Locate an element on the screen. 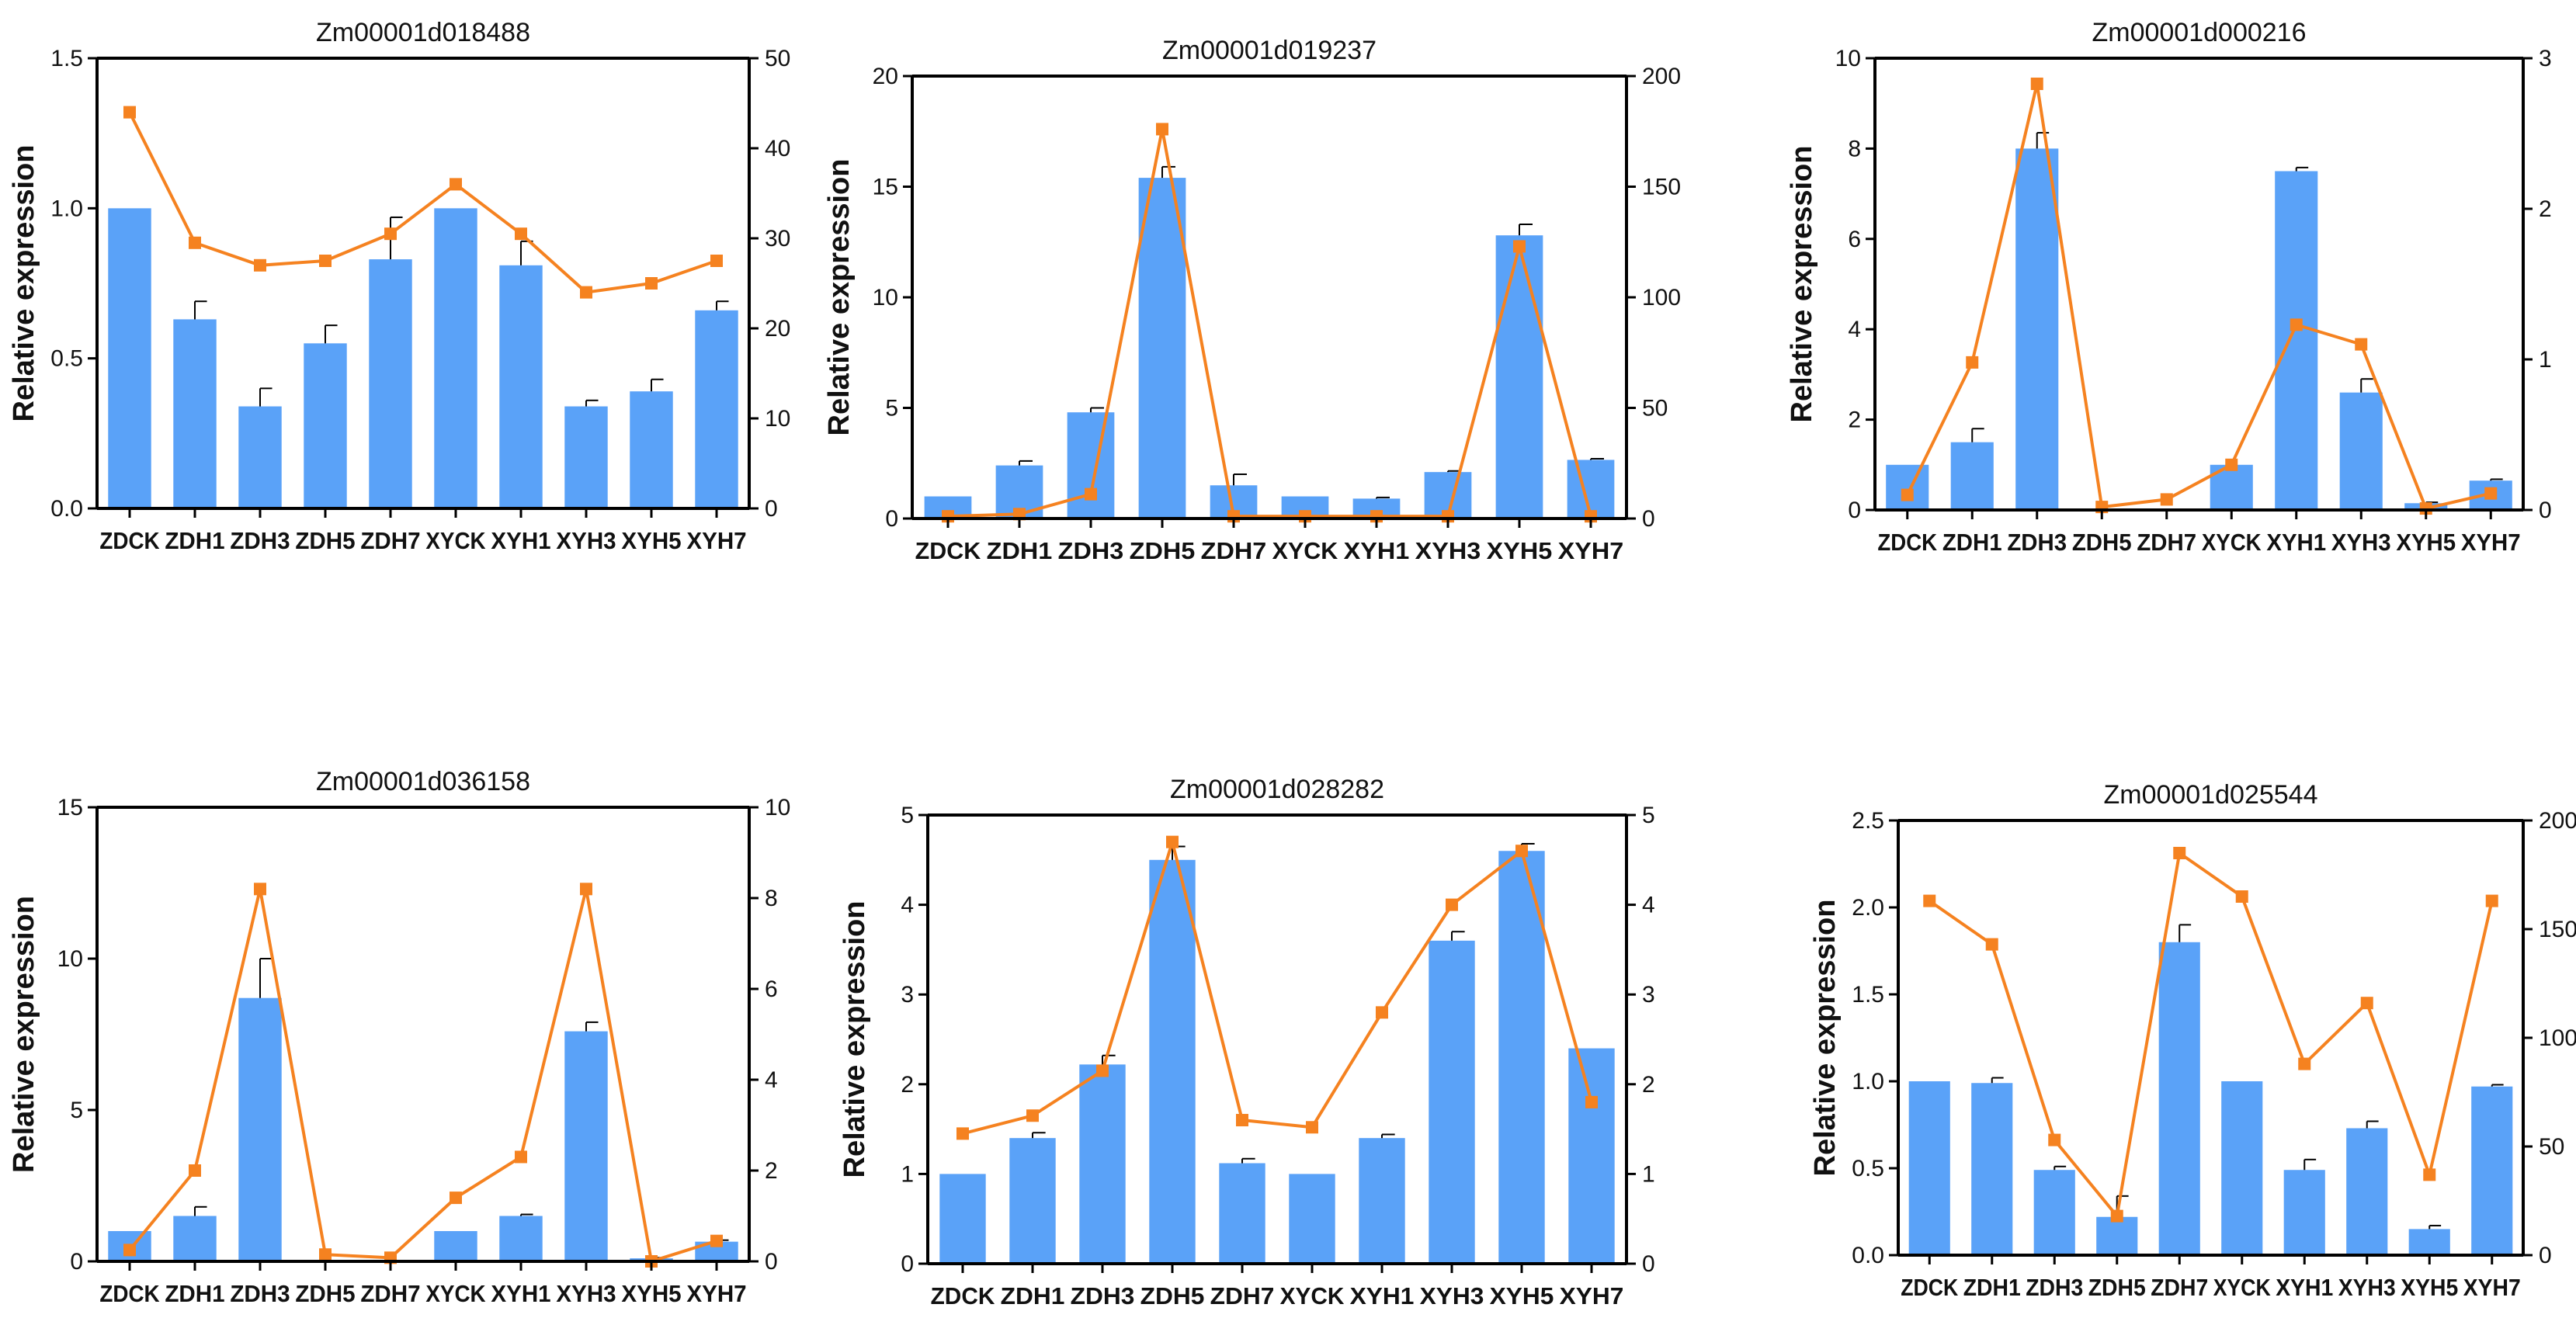 The height and width of the screenshot is (1332, 2576). y-tick-label: 6 is located at coordinates (1854, 239).